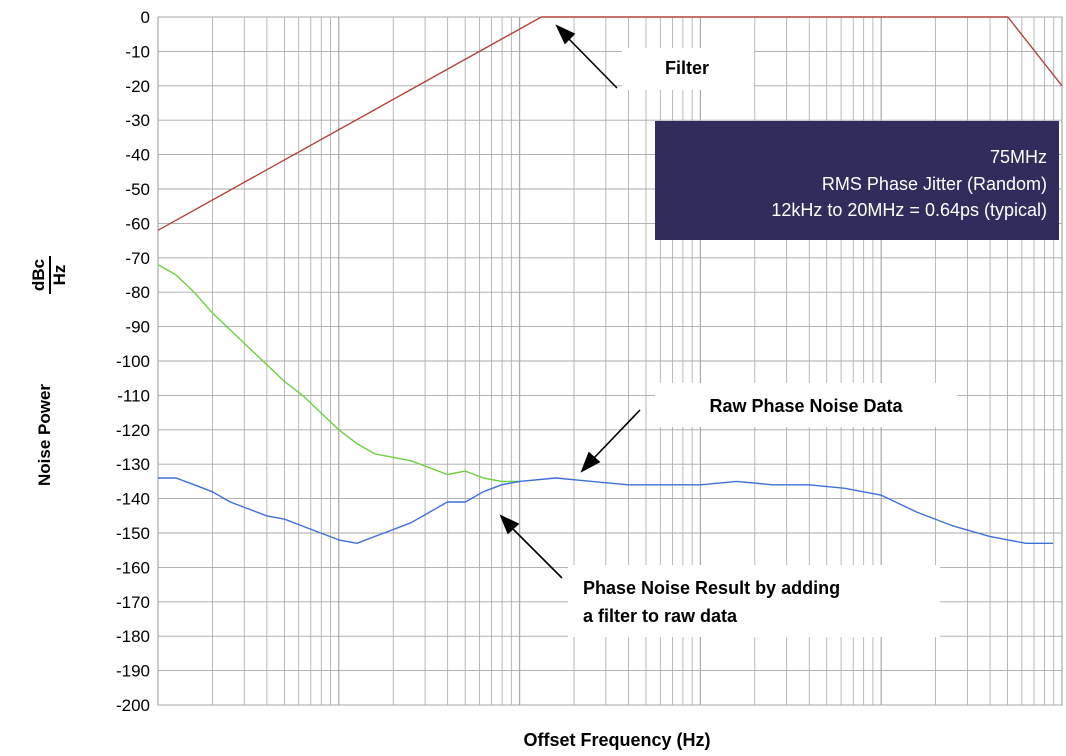  I want to click on x-axis-label: Offset Frequency (Hz), so click(616, 740).